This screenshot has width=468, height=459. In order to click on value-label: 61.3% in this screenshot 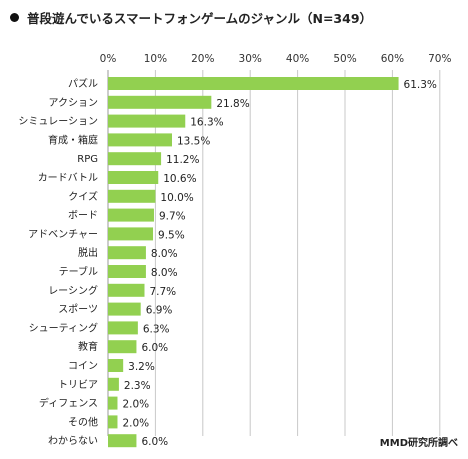, I will do `click(420, 85)`.